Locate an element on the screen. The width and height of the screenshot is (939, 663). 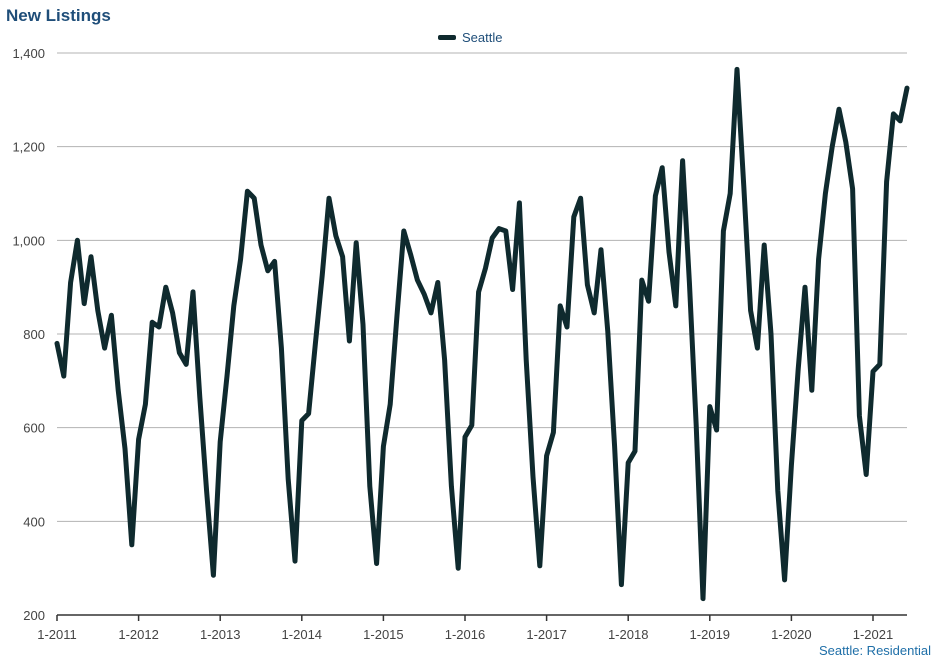
legend-swatch is located at coordinates (447, 37).